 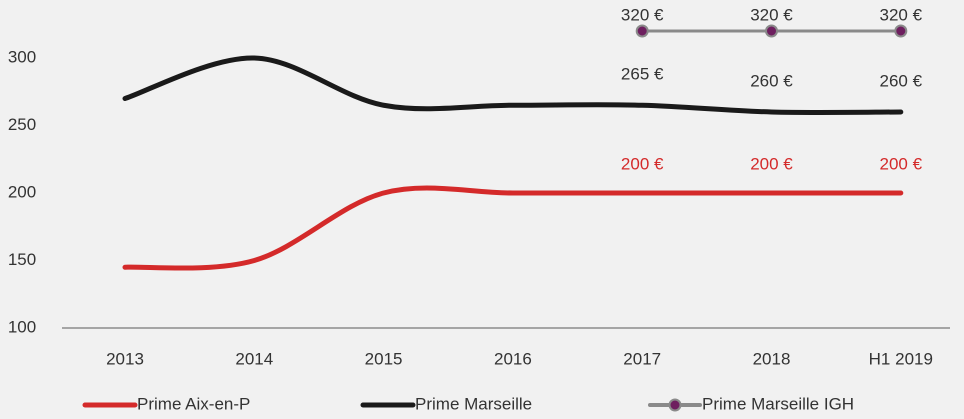 What do you see at coordinates (513, 85) in the screenshot?
I see `series-line` at bounding box center [513, 85].